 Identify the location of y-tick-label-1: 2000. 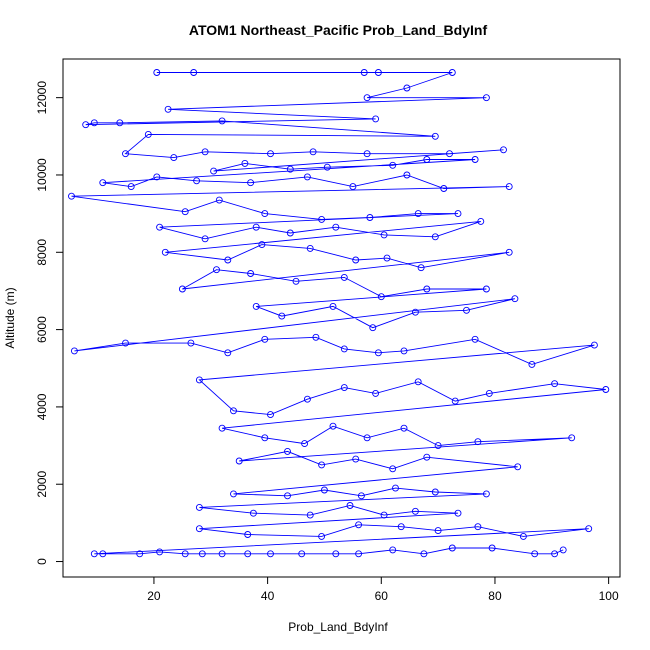
(42, 484).